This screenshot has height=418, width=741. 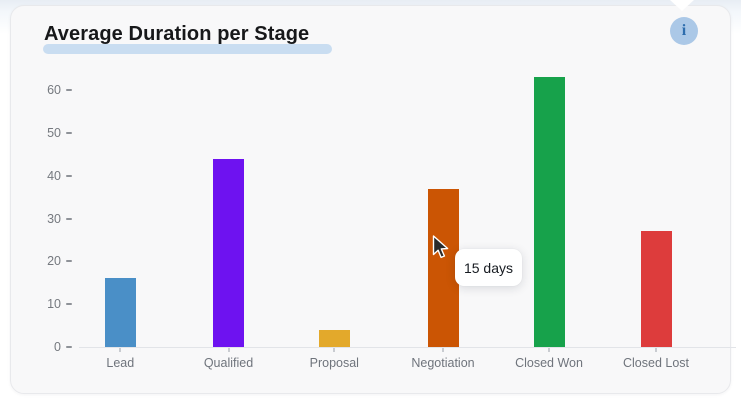 I want to click on x-label-proposal: Proposal, so click(x=334, y=363).